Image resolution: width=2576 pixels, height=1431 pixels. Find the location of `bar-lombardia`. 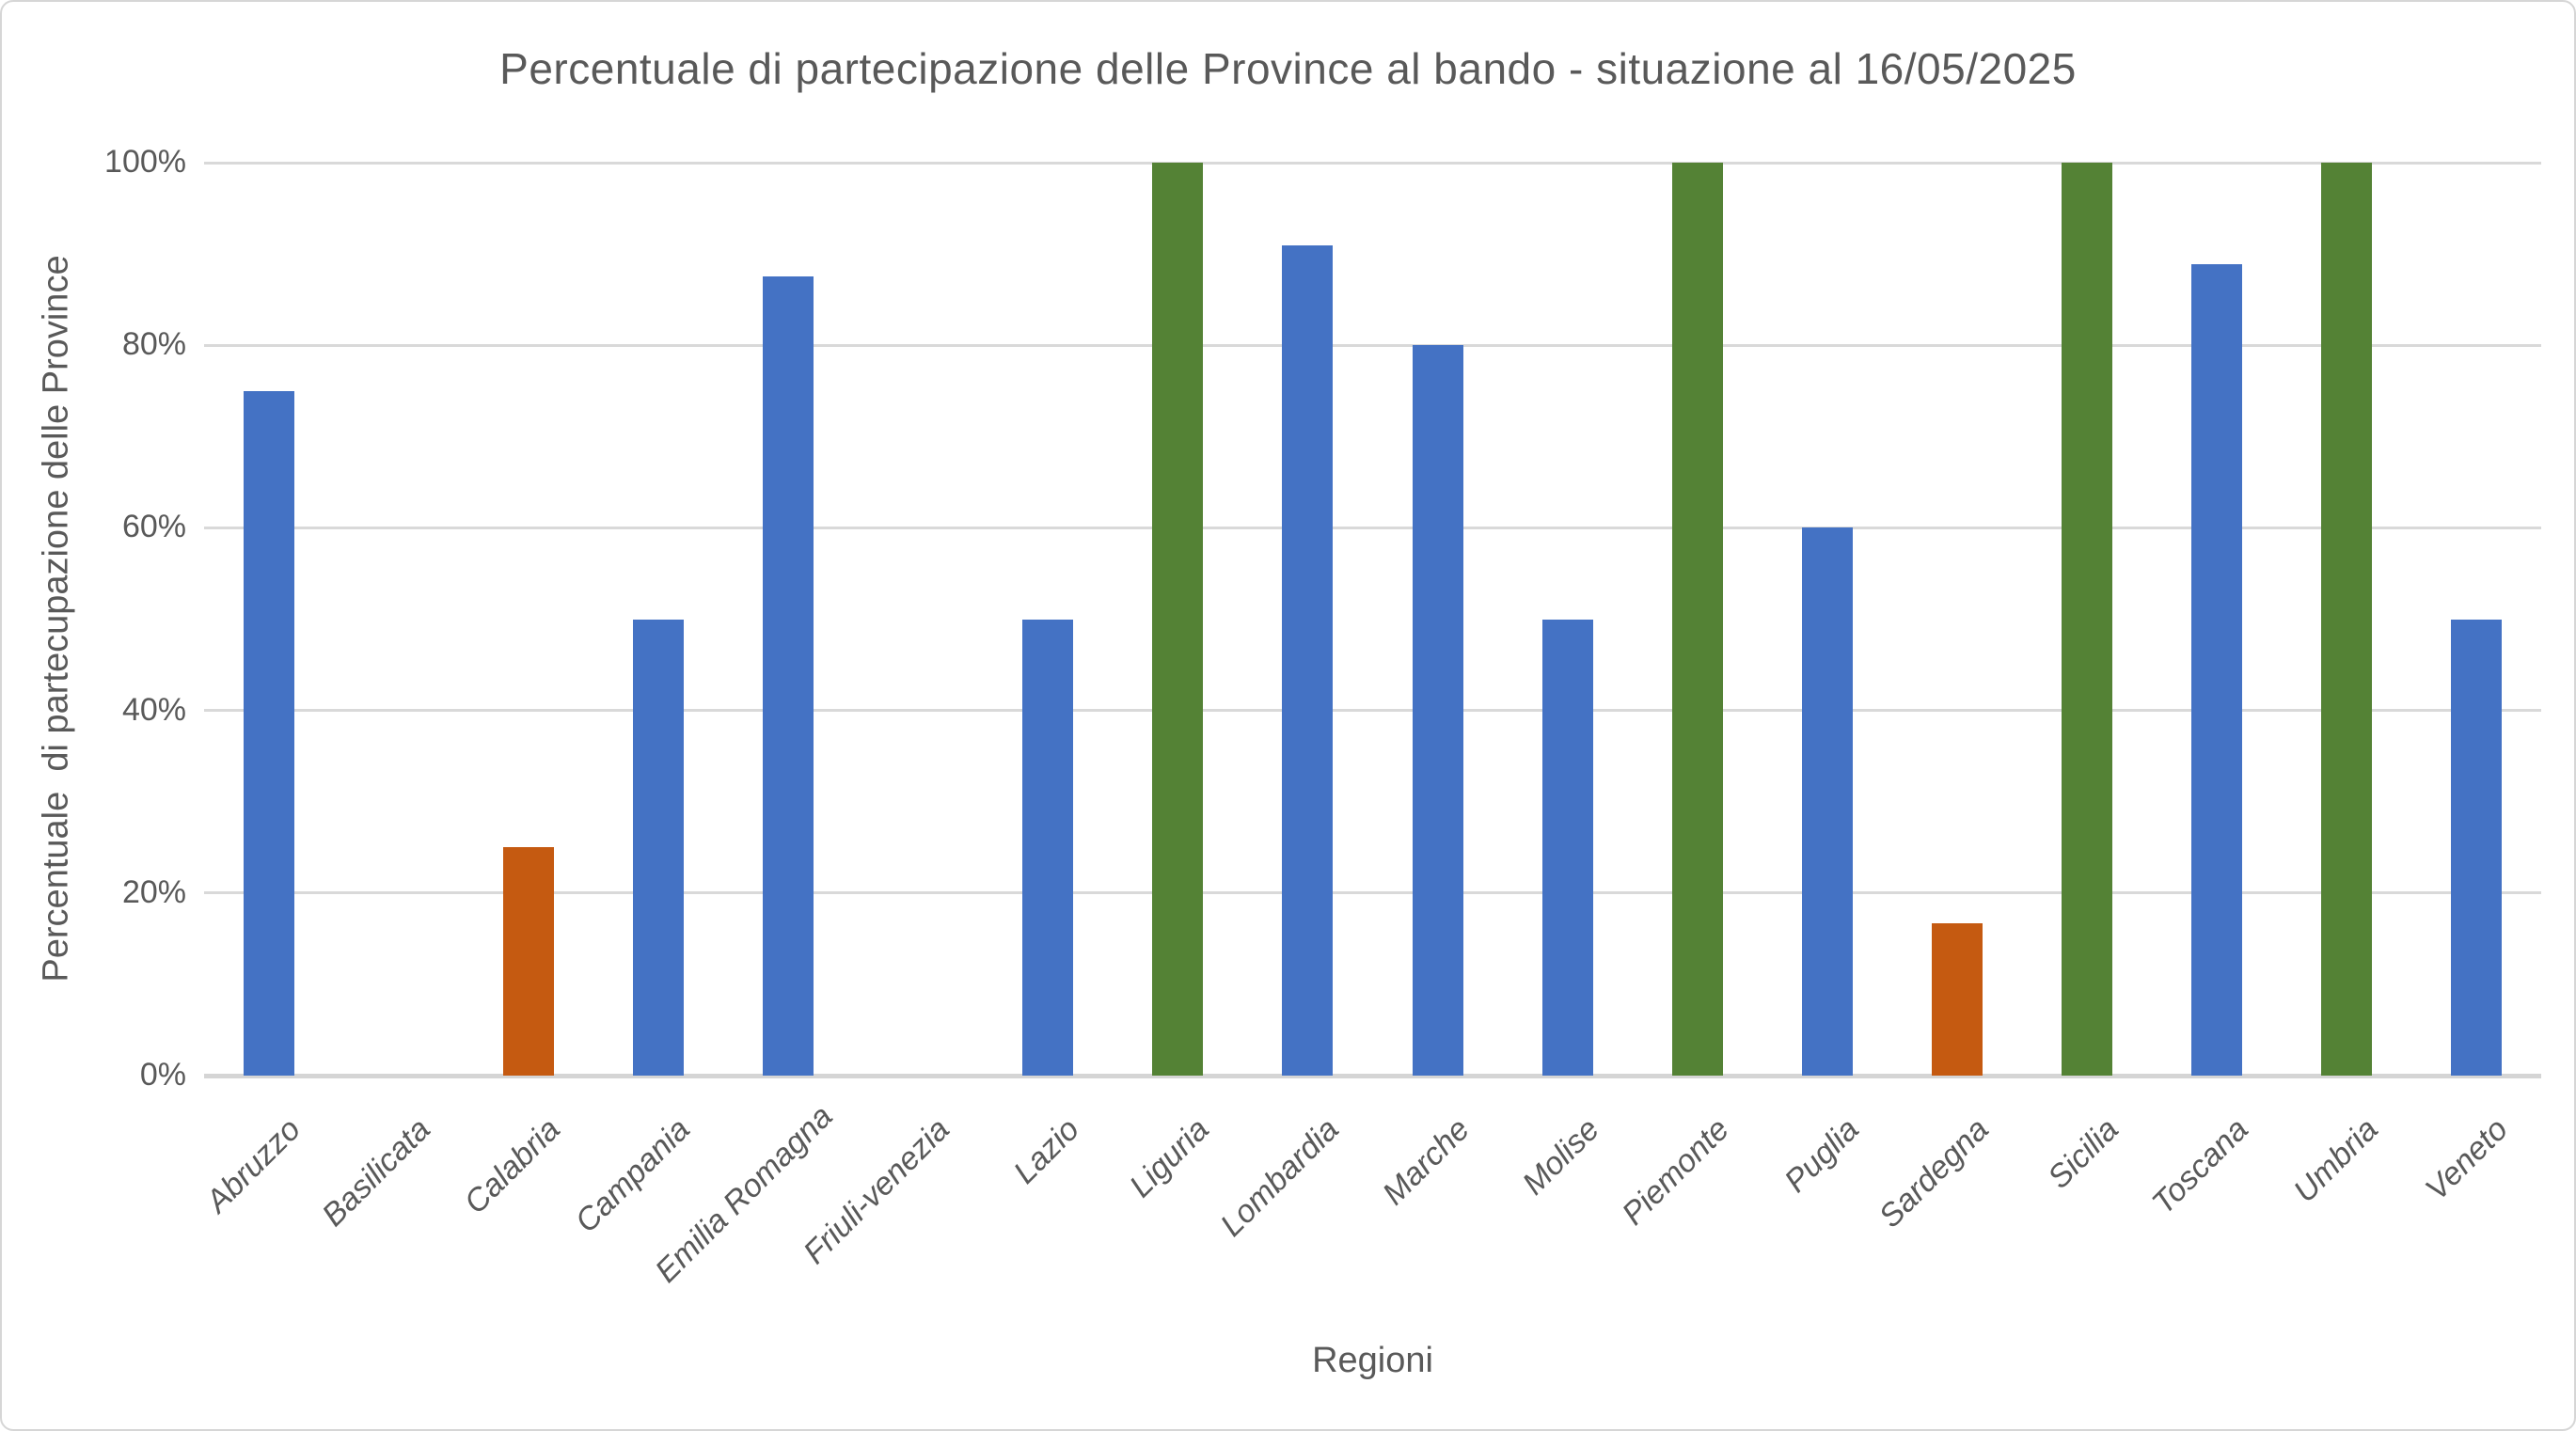

bar-lombardia is located at coordinates (1308, 660).